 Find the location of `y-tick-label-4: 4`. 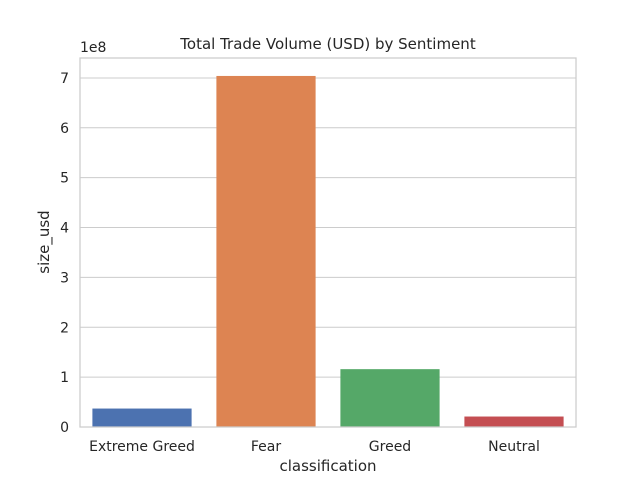

y-tick-label-4: 4 is located at coordinates (64, 229).